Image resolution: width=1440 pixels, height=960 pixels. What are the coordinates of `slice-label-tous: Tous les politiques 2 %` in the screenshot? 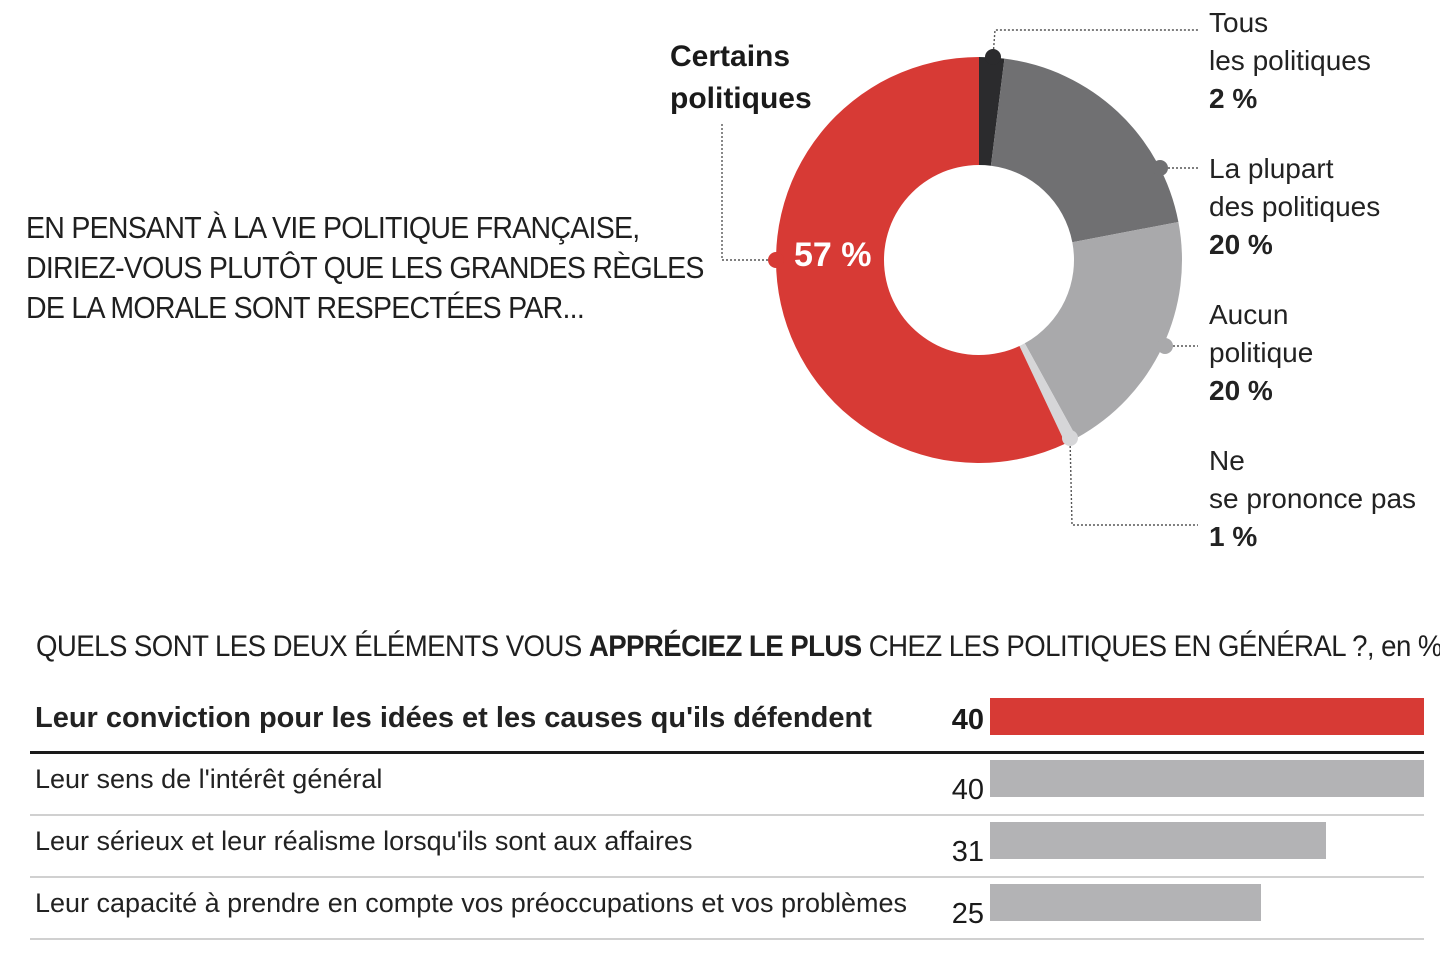 It's located at (1290, 61).